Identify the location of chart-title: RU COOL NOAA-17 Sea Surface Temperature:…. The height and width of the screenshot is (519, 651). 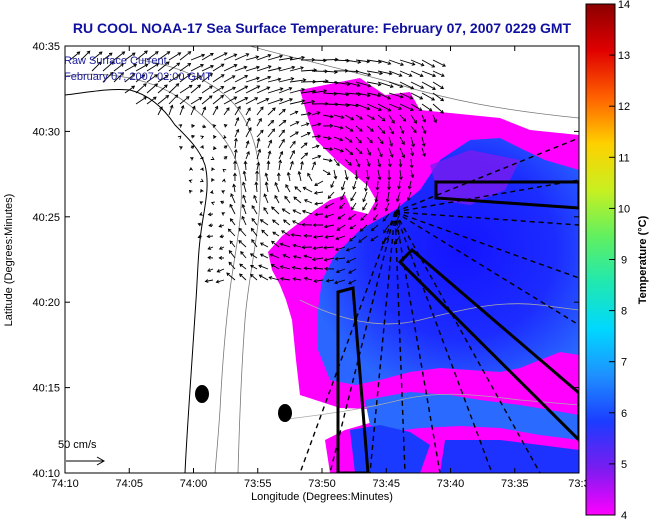
(322, 28).